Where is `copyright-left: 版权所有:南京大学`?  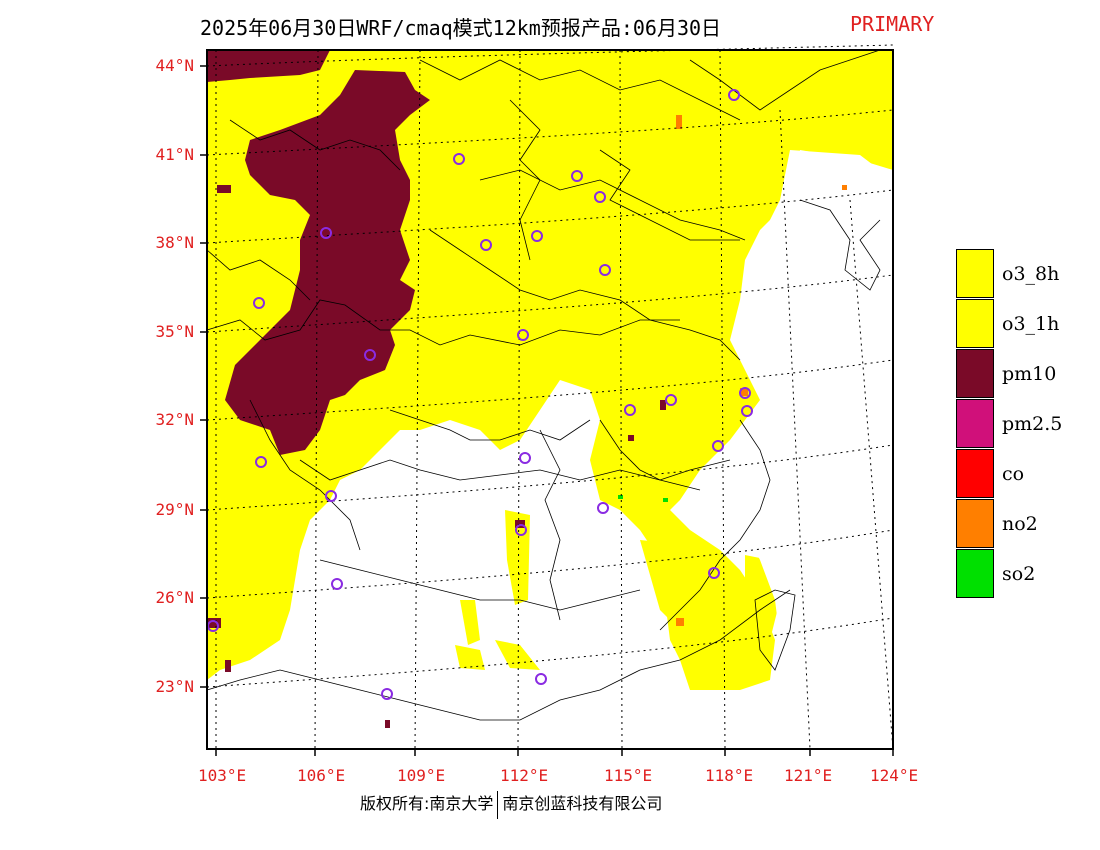
copyright-left: 版权所有:南京大学 is located at coordinates (427, 803).